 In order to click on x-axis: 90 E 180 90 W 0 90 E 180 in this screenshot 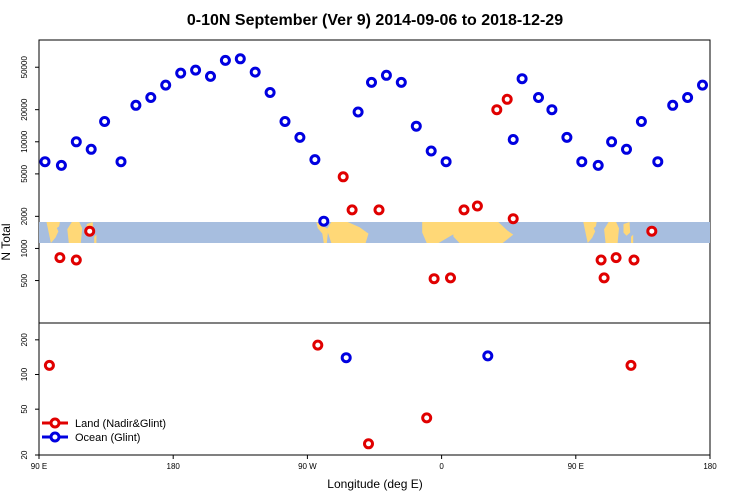, I will do `click(374, 463)`.